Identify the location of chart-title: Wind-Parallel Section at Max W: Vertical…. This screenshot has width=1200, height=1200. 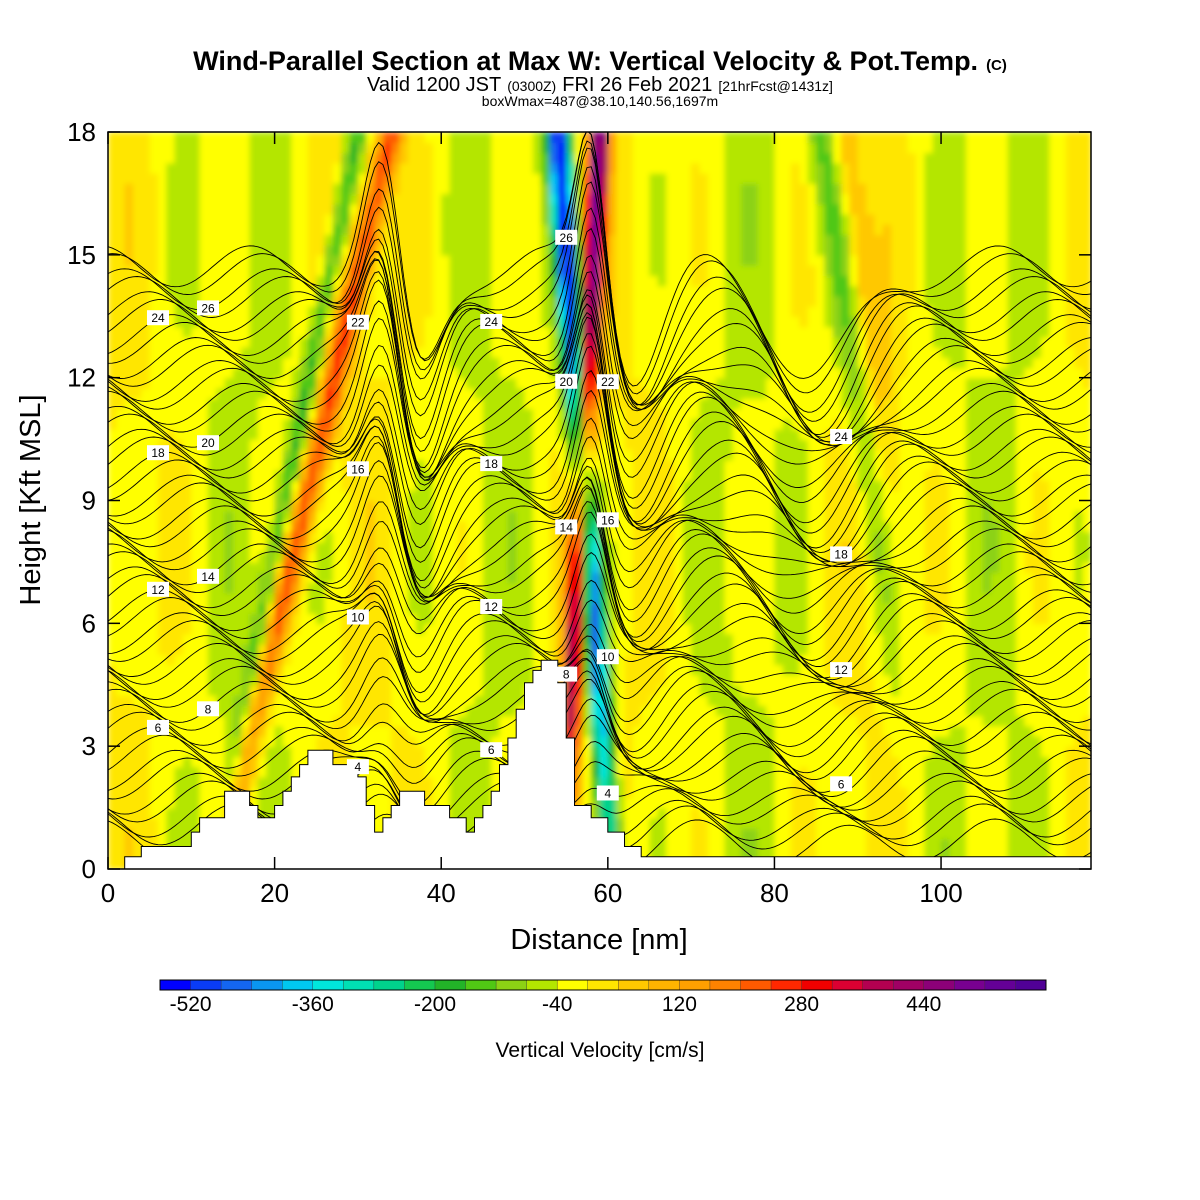
(600, 61).